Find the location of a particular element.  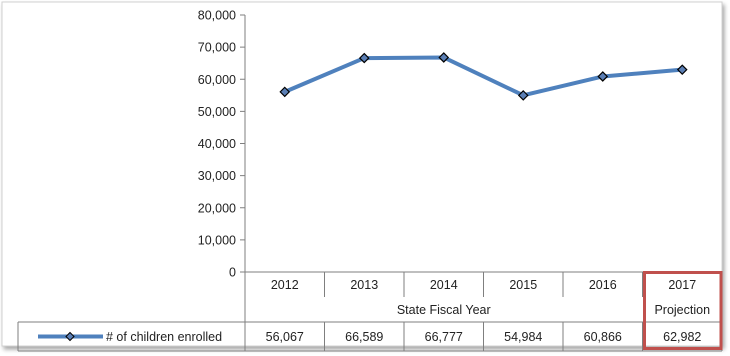

y-tick-label: 50,000 is located at coordinates (217, 112).